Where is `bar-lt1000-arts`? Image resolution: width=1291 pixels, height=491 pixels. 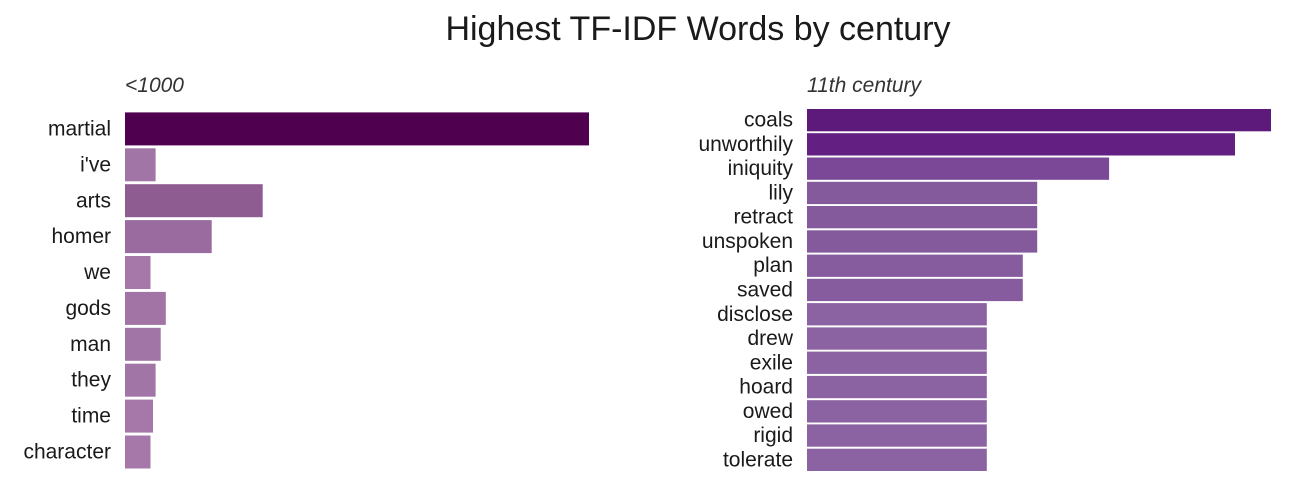 bar-lt1000-arts is located at coordinates (194, 201).